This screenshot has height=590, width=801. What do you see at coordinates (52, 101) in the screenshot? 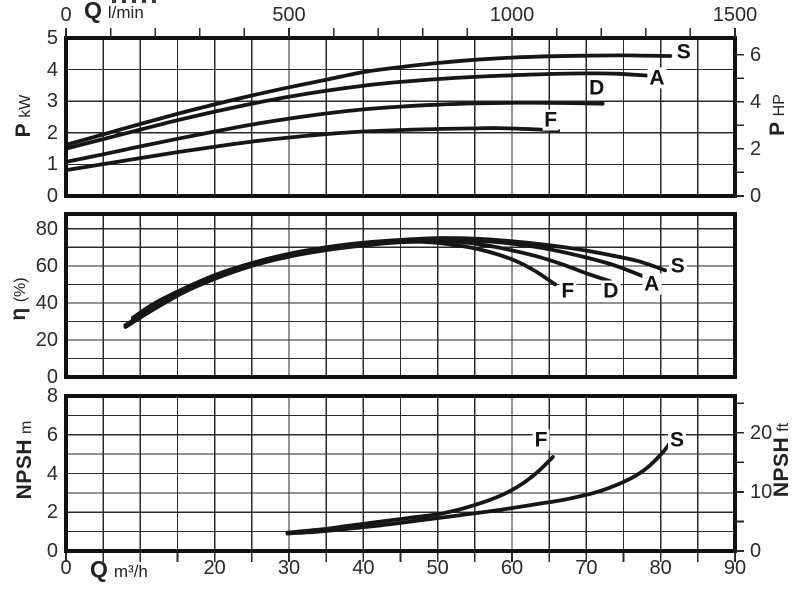
I see `power-ytick-label: 3` at bounding box center [52, 101].